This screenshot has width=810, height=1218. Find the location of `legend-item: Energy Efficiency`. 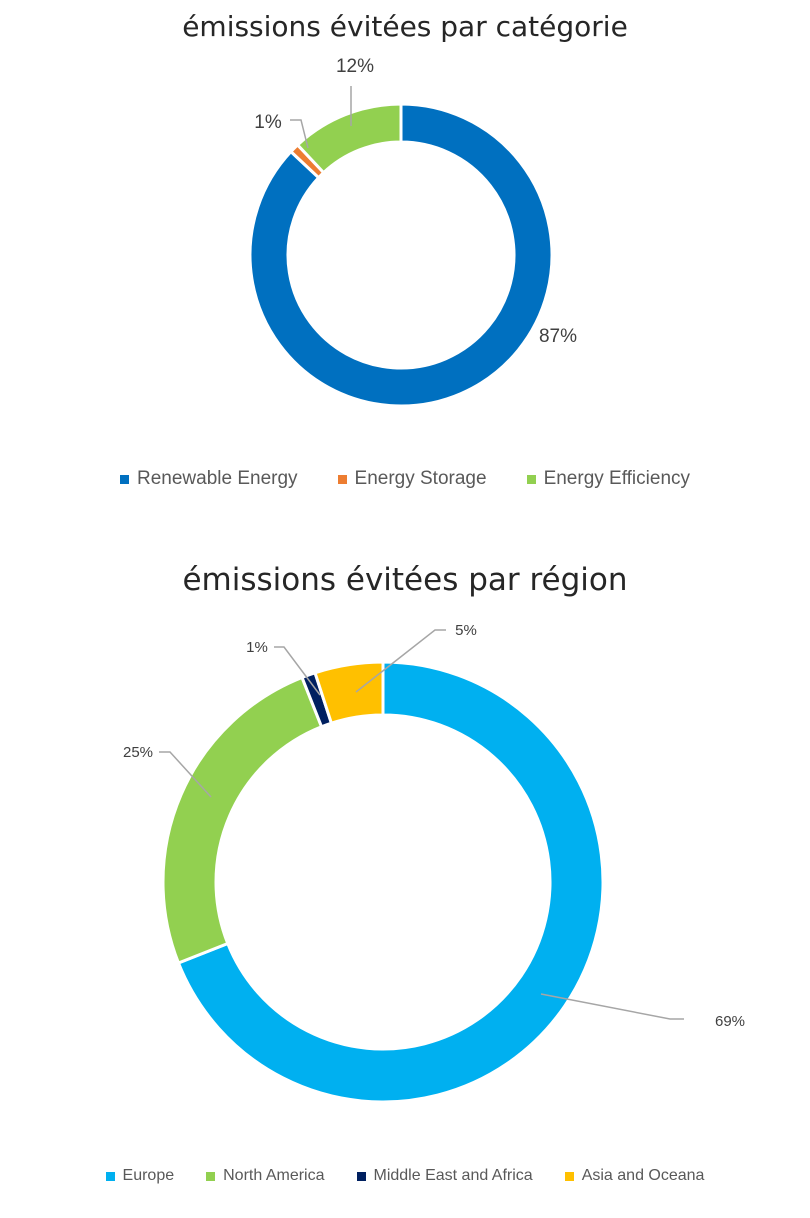

legend-item: Energy Efficiency is located at coordinates (608, 479).